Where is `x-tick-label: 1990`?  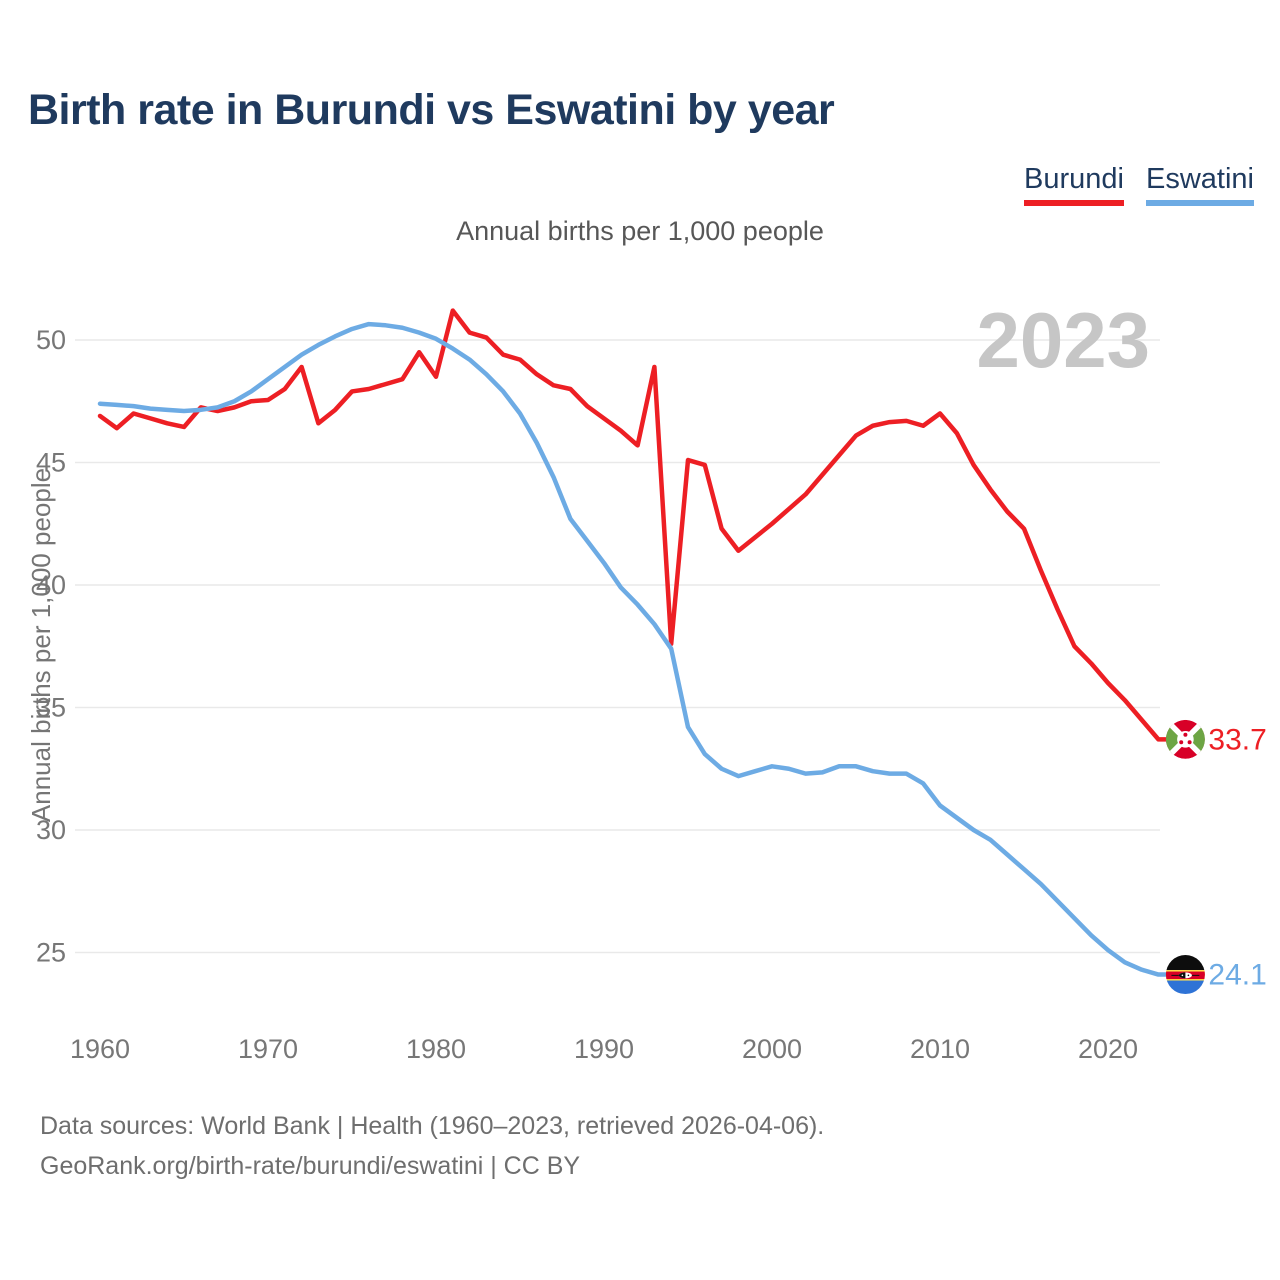
x-tick-label: 1990 is located at coordinates (604, 1049).